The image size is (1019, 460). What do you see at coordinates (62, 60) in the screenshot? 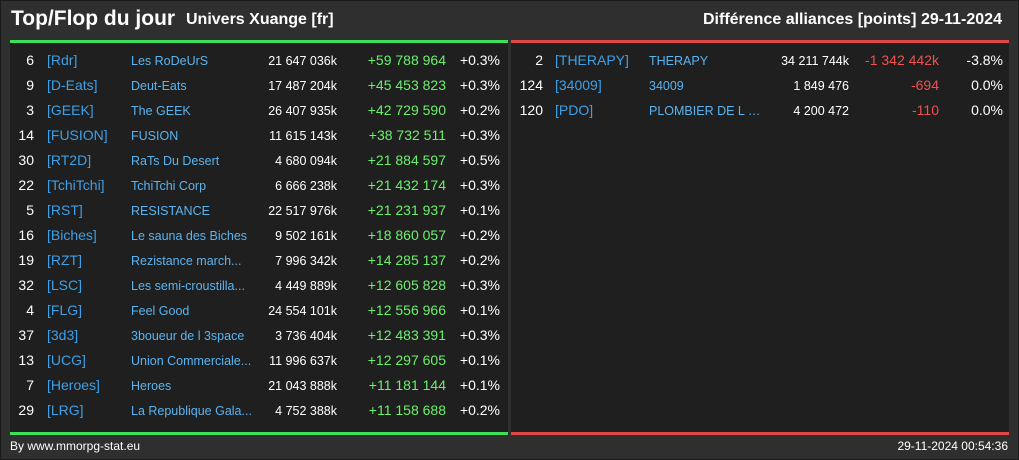
I see `alliance-tag-link: [Rdr]` at bounding box center [62, 60].